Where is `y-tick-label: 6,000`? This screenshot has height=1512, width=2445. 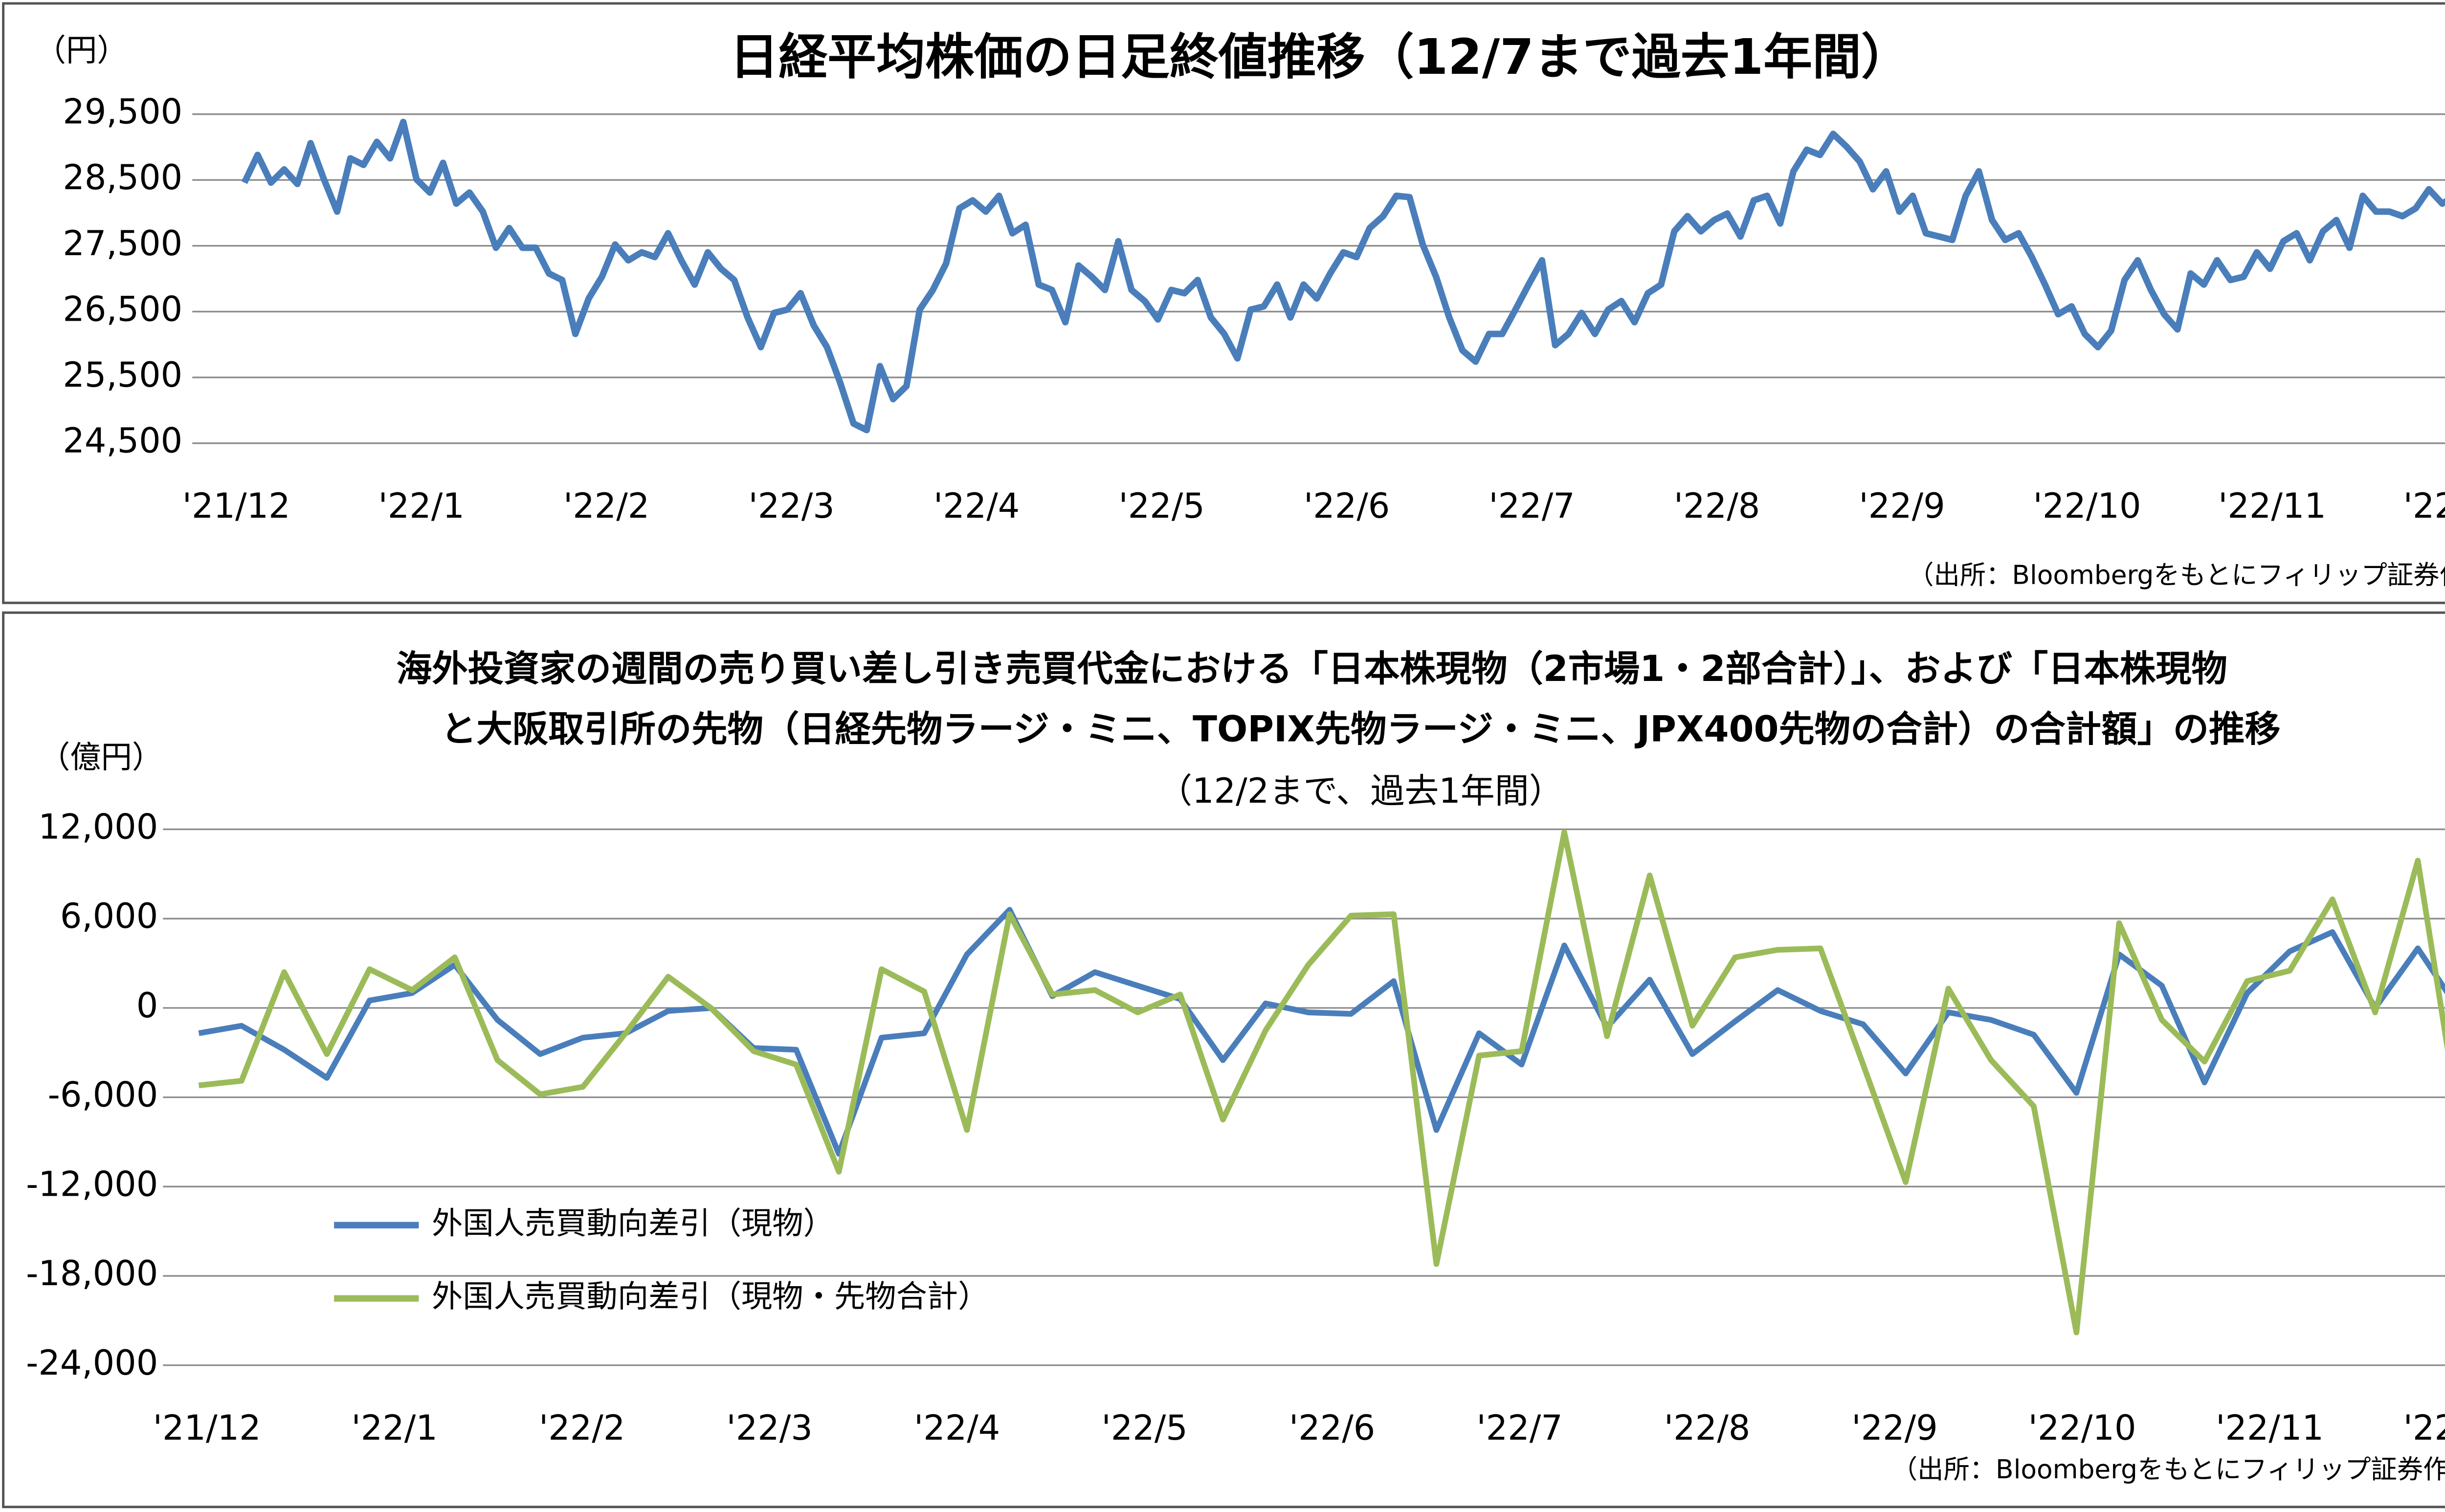
y-tick-label: 6,000 is located at coordinates (109, 916).